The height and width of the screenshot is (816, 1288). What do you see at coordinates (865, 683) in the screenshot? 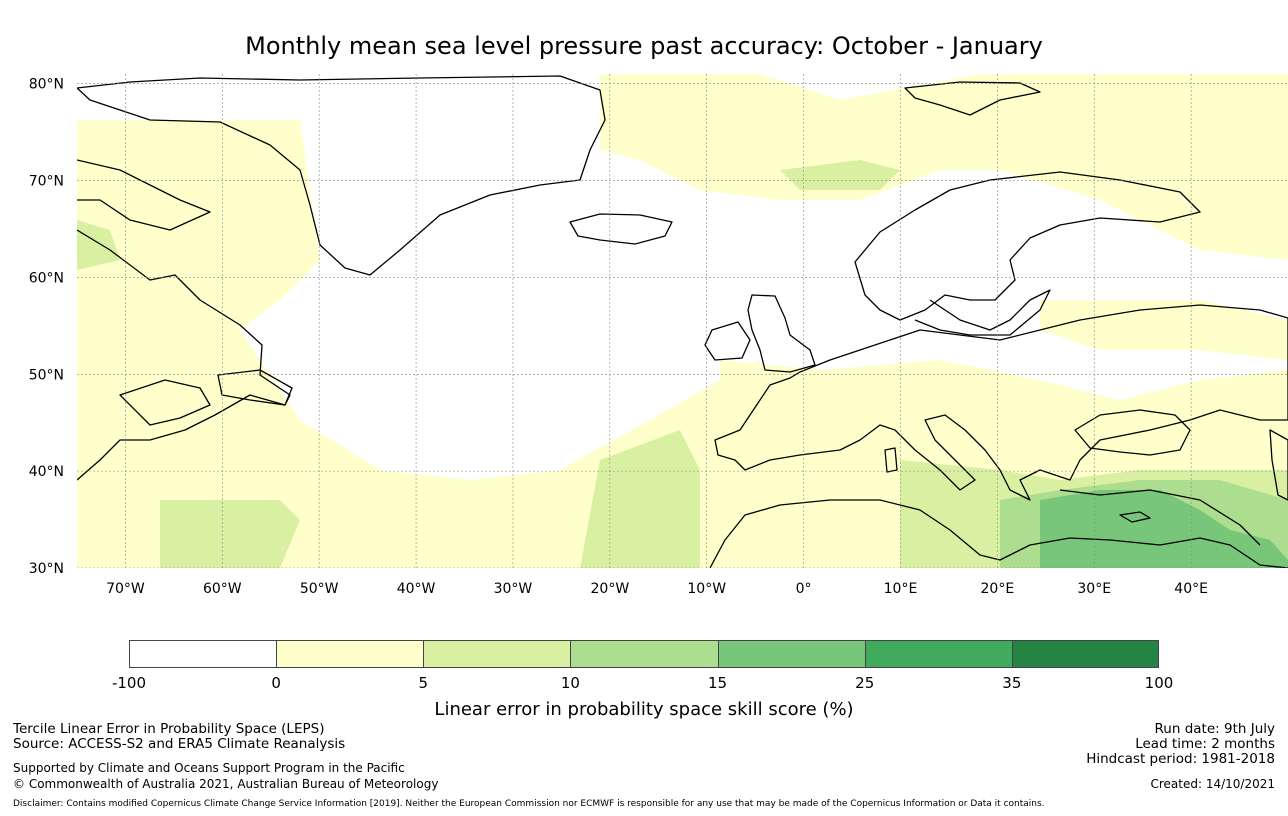
I see `colorbar-tick-label: 25` at bounding box center [865, 683].